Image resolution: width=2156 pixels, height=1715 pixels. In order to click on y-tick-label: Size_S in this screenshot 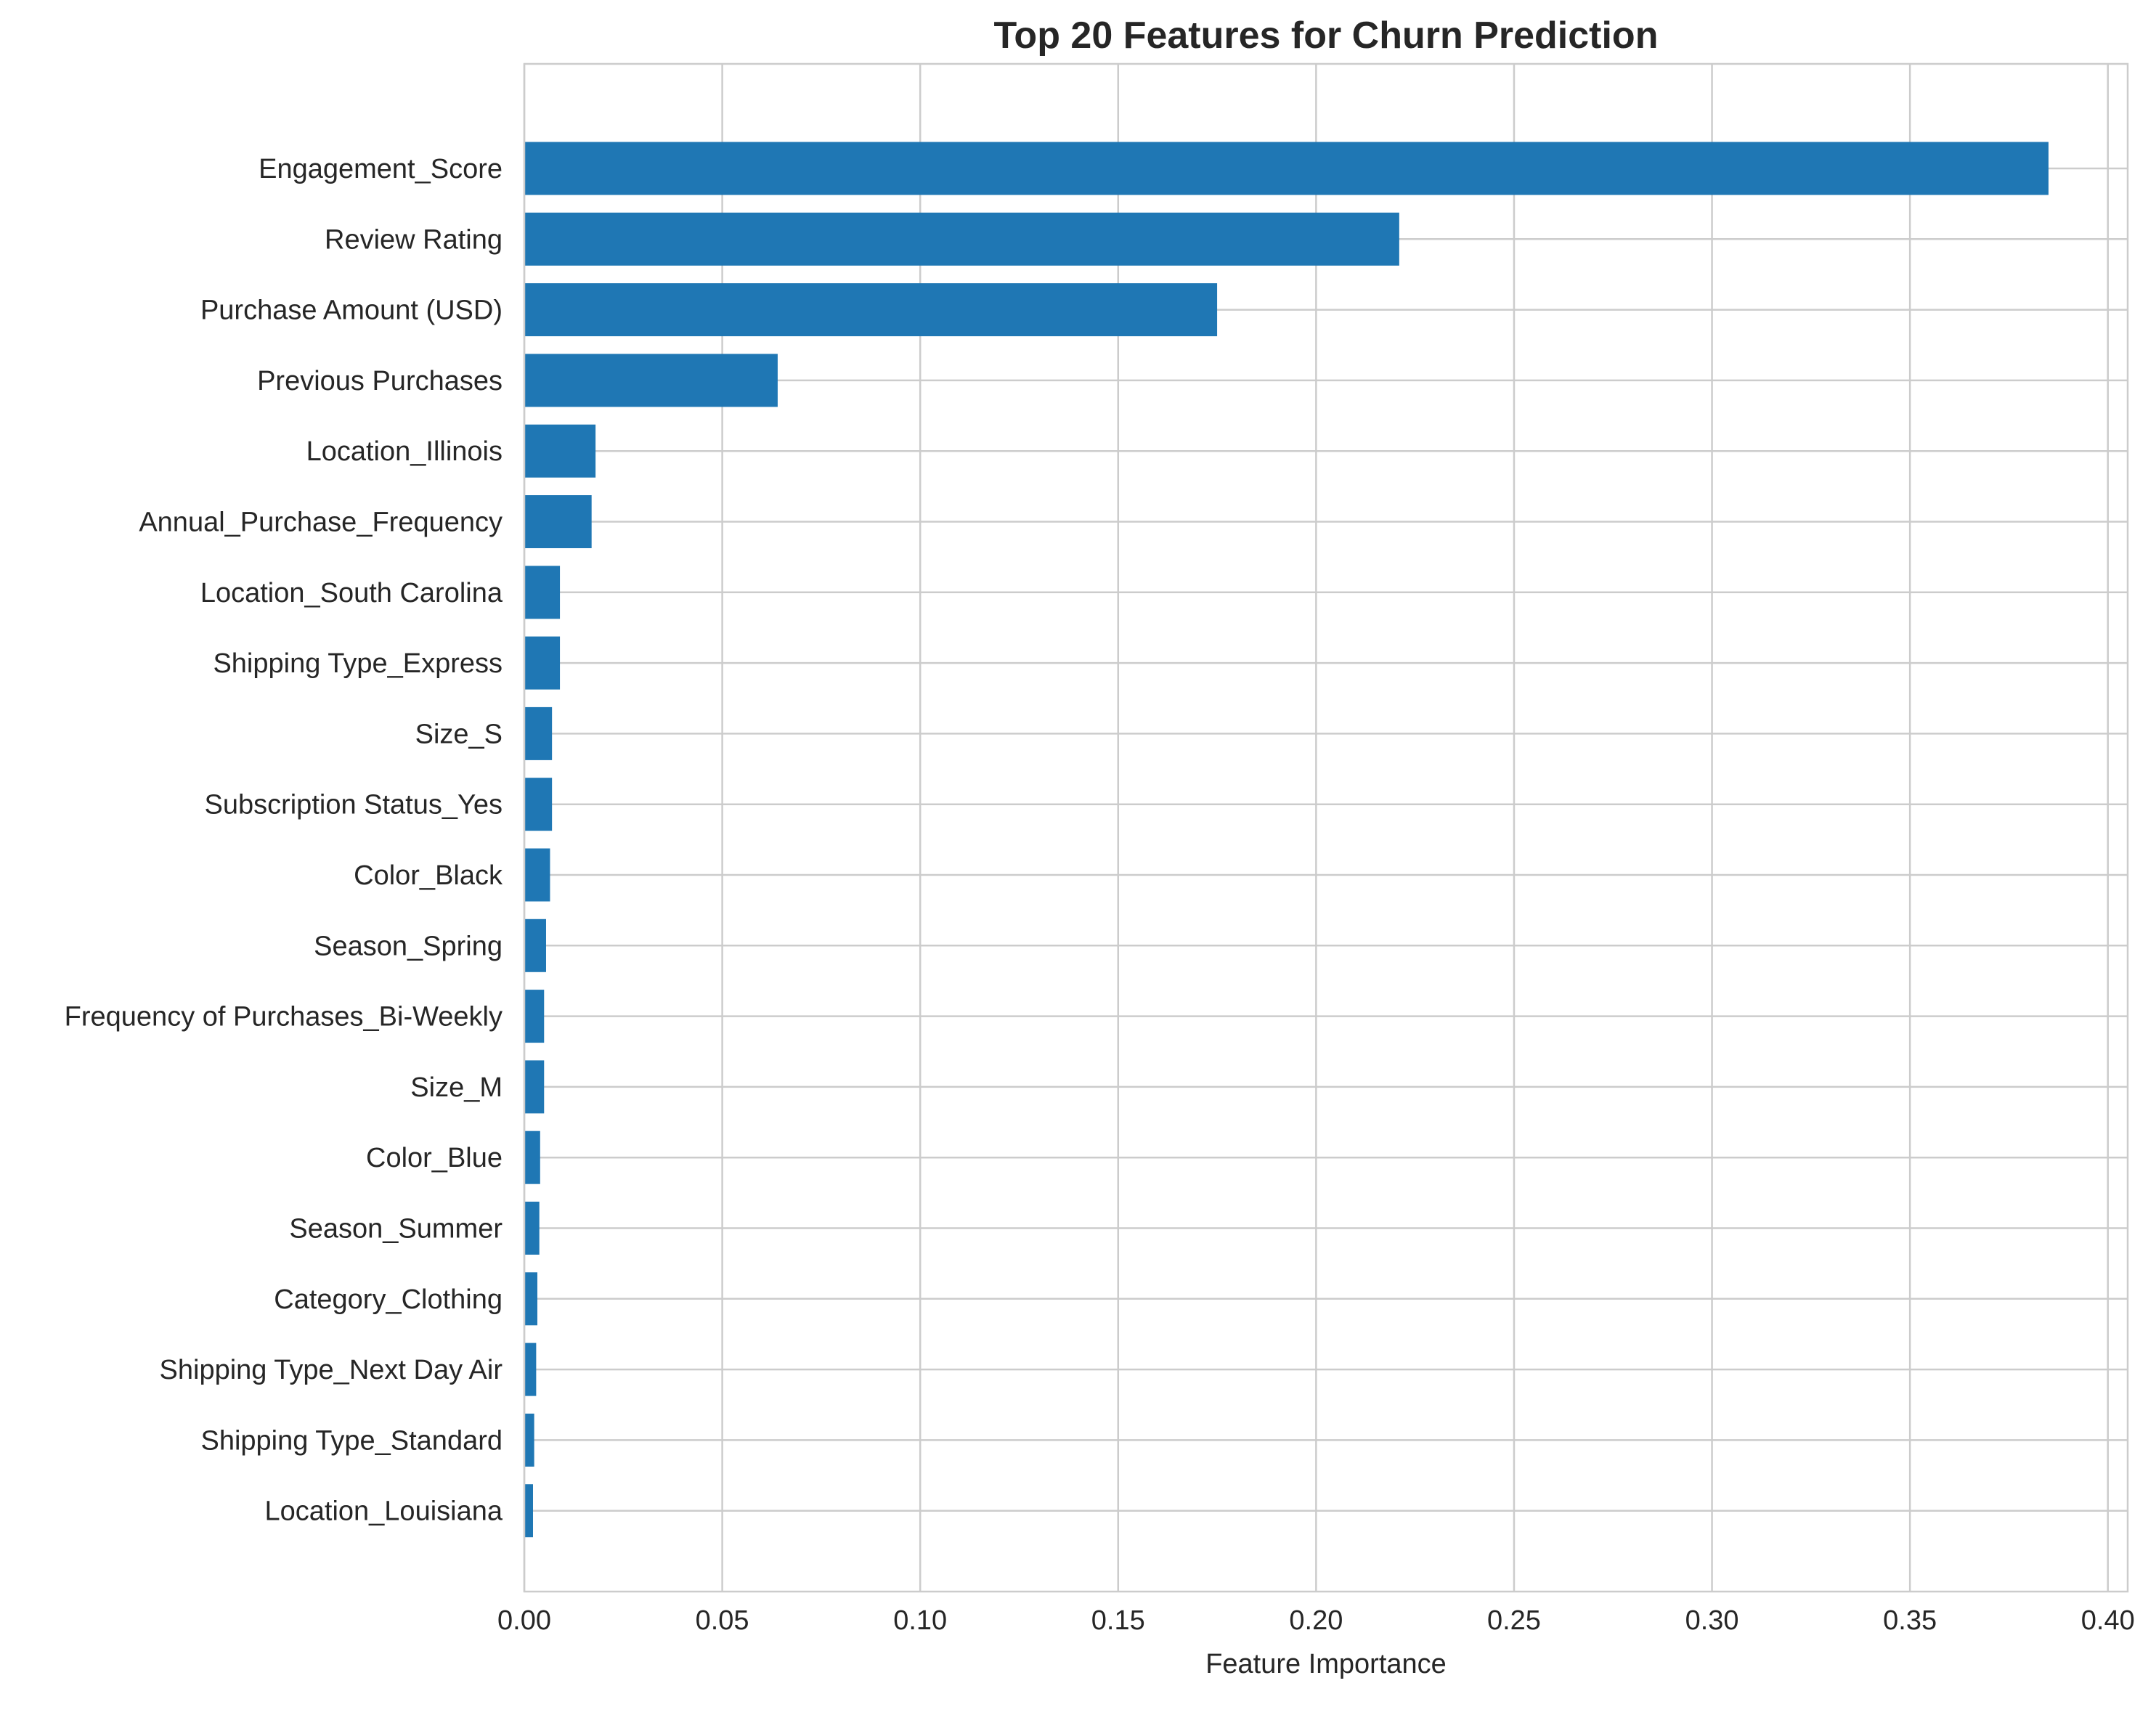, I will do `click(459, 734)`.